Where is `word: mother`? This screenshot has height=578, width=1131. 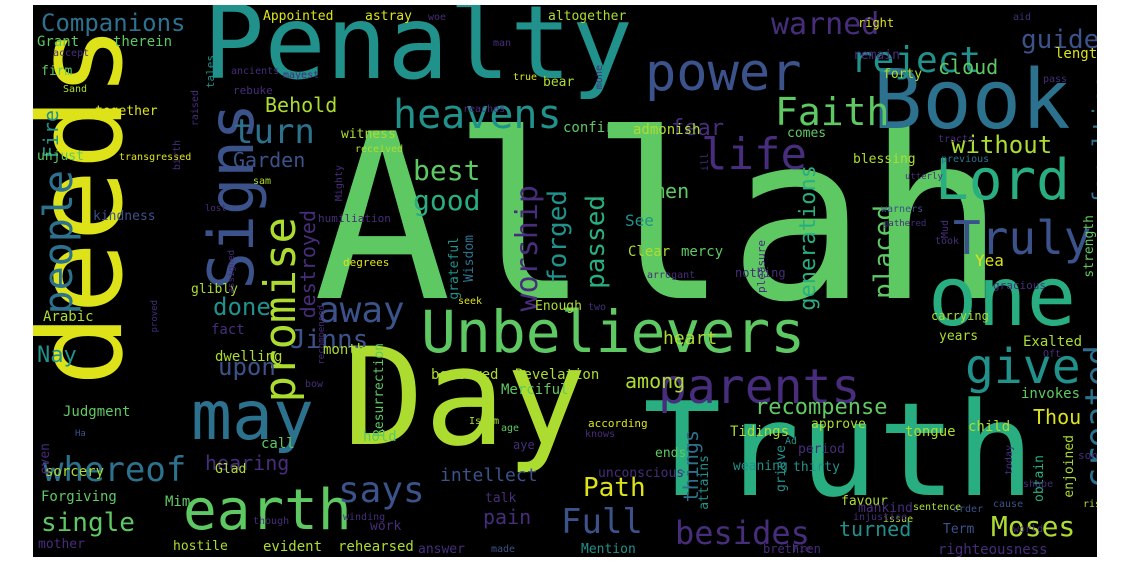 word: mother is located at coordinates (61, 544).